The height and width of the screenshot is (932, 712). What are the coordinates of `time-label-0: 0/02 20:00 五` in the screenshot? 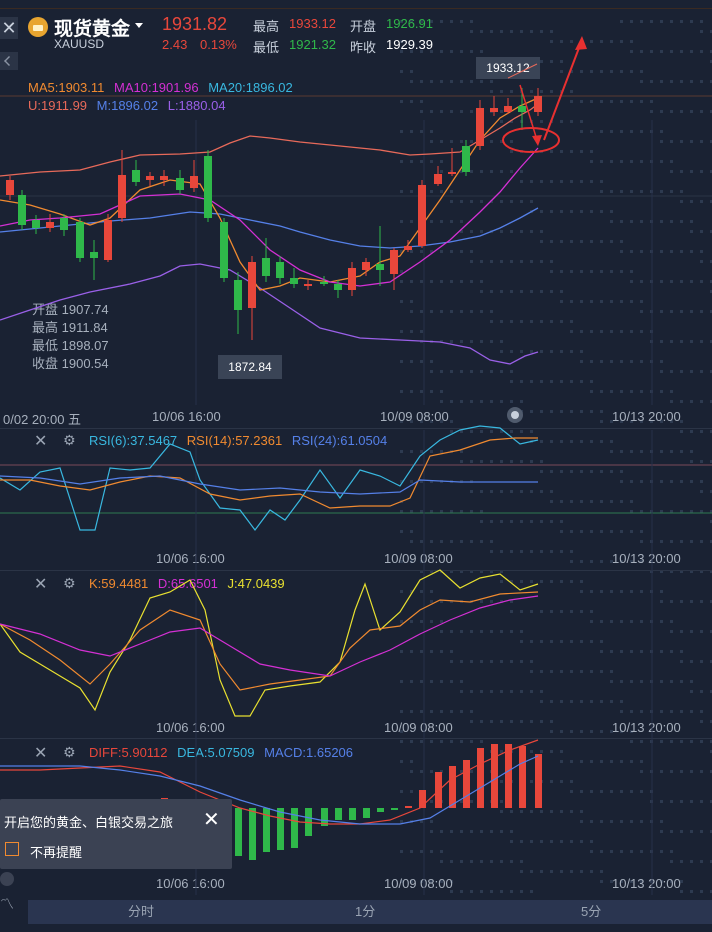 It's located at (42, 419).